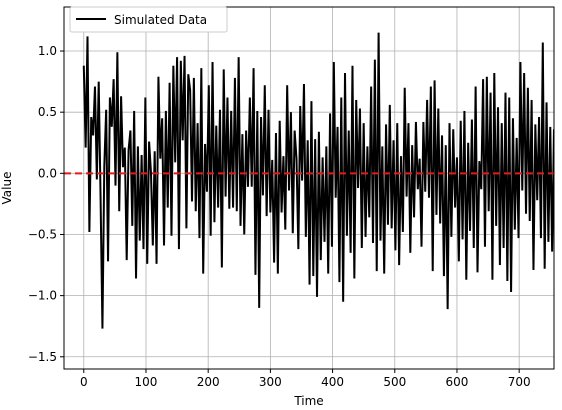  What do you see at coordinates (332, 382) in the screenshot?
I see `x-tick-label: 400` at bounding box center [332, 382].